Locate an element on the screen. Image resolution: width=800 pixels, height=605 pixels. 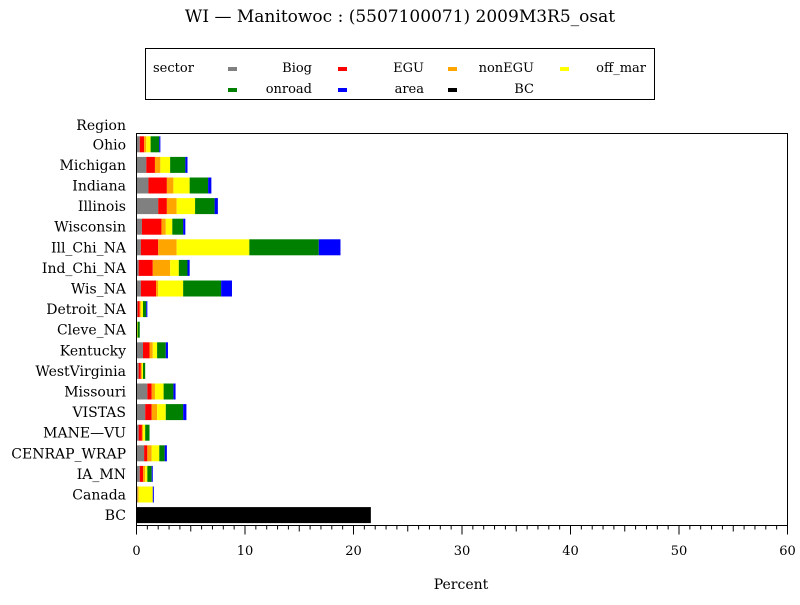
bar-mane-vu-onroad is located at coordinates (147, 432).